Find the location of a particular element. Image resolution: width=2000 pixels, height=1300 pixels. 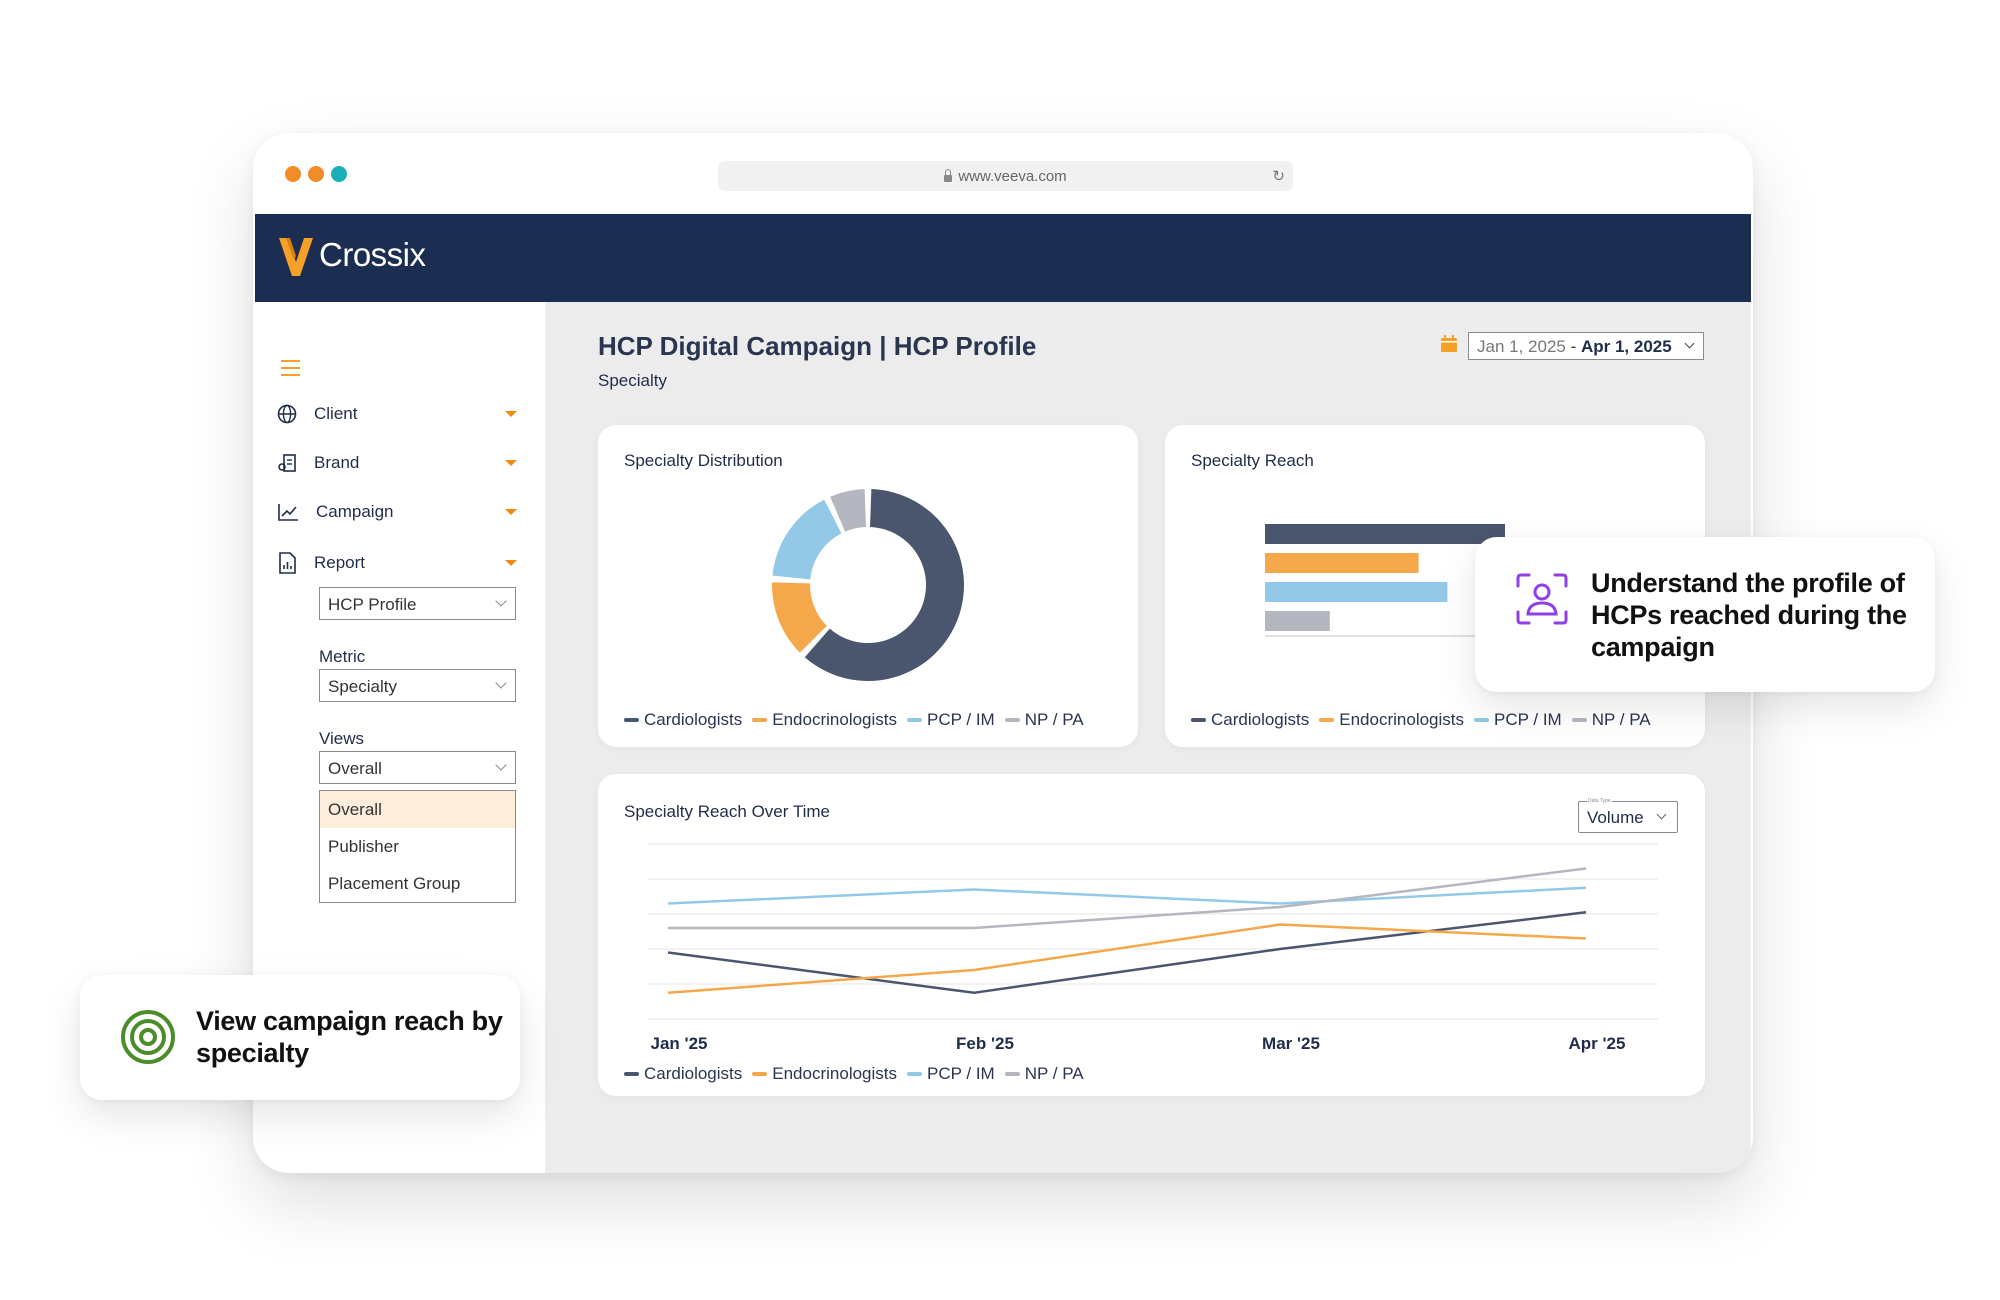

legend-label: Endocrinologists is located at coordinates (1402, 719).